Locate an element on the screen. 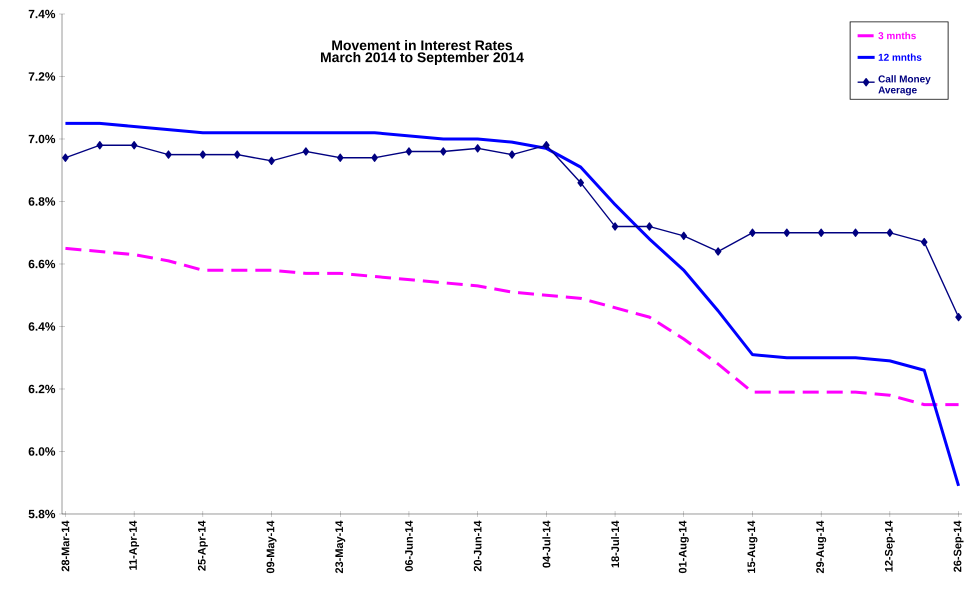 The image size is (966, 603). x-tick-label: 20-Jun-14 is located at coordinates (478, 546).